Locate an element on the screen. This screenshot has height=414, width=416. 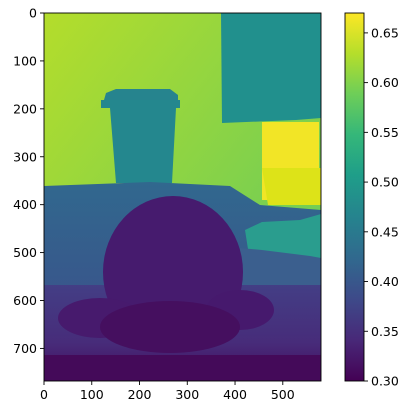
y-tick-label: 700 is located at coordinates (25, 348).